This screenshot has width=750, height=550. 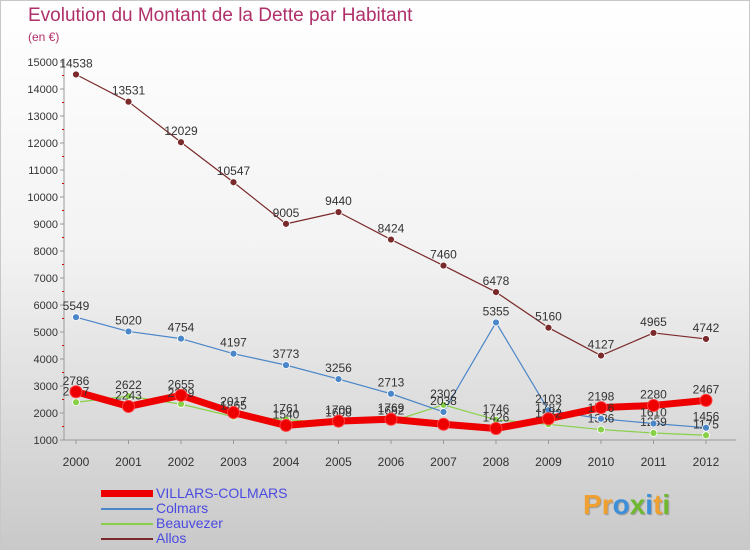 I want to click on x-tick-label: 2000, so click(x=76, y=462).